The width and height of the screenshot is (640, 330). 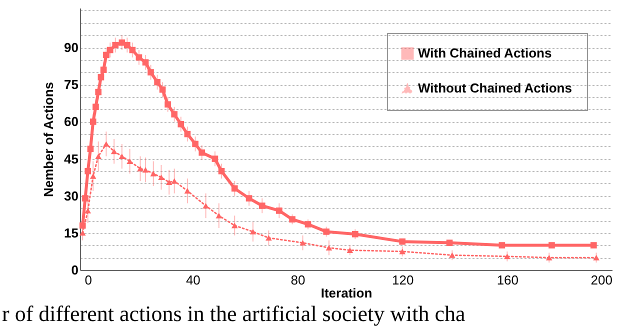 I want to click on text: r of different actions in the artificial society with cha, so click(x=234, y=313).